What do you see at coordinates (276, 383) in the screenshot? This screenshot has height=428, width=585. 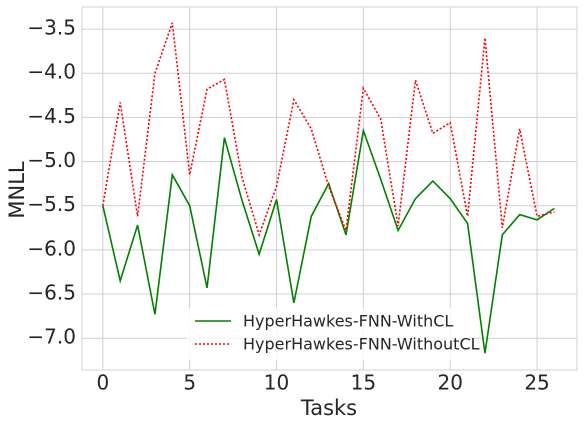 I see `x-tick-label: 10` at bounding box center [276, 383].